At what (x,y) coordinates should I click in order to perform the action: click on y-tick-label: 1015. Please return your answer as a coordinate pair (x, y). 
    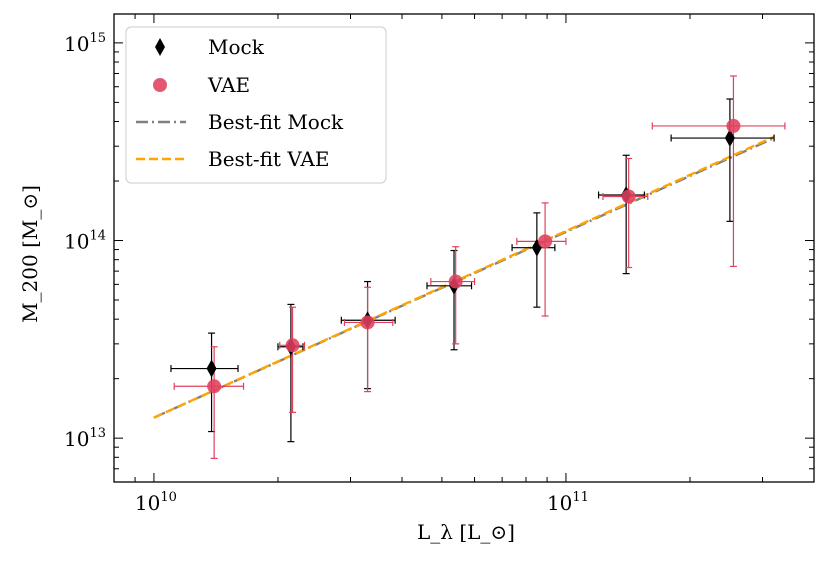
    Looking at the image, I should click on (85, 43).